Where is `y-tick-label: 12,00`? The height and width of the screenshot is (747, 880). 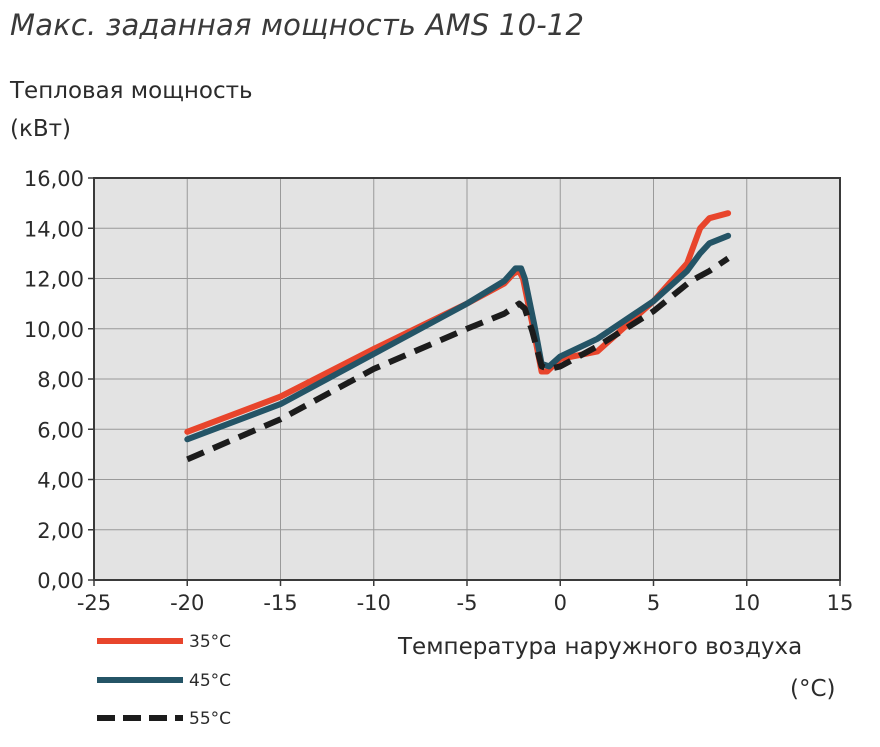 y-tick-label: 12,00 is located at coordinates (54, 280).